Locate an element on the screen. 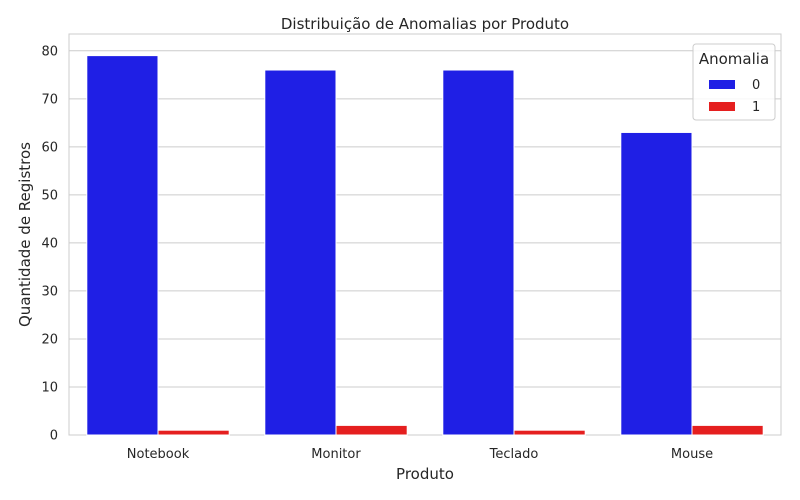 The height and width of the screenshot is (500, 800). x-axis-label: Produto is located at coordinates (425, 474).